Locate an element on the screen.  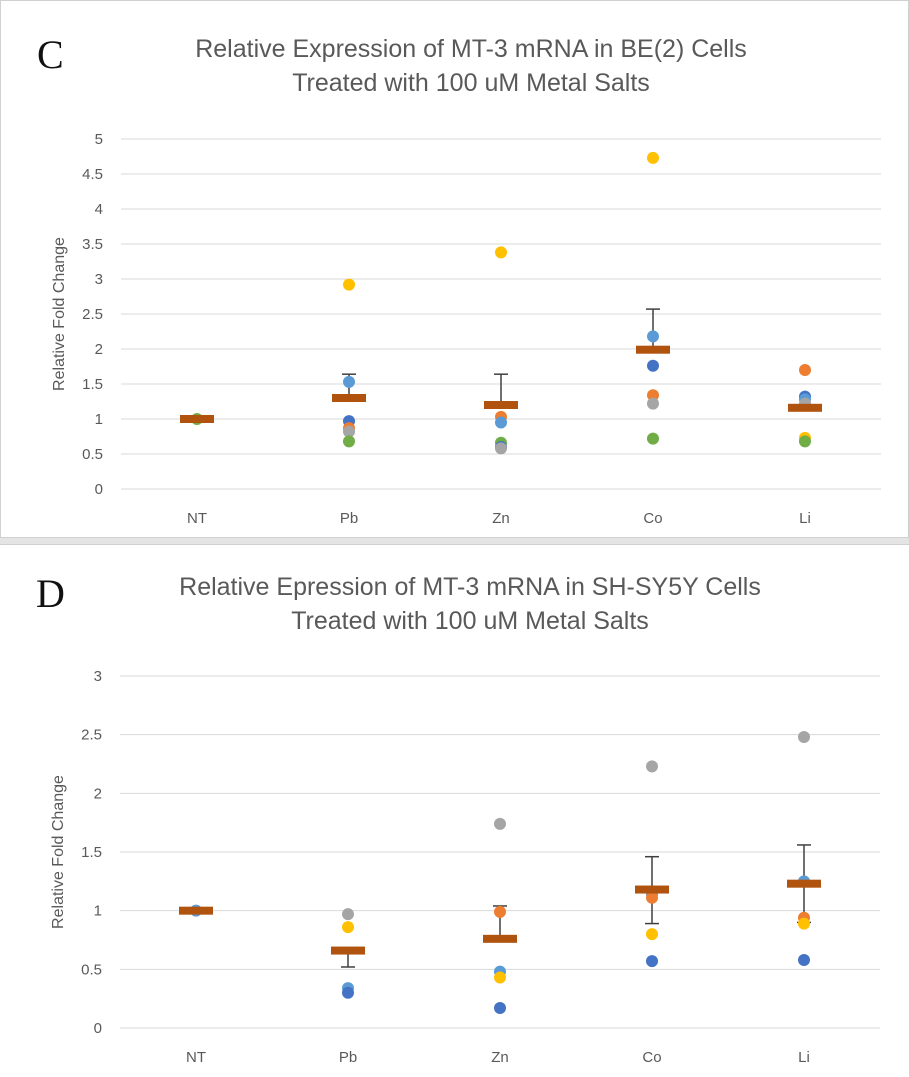
panel-divider is located at coordinates (454, 541).